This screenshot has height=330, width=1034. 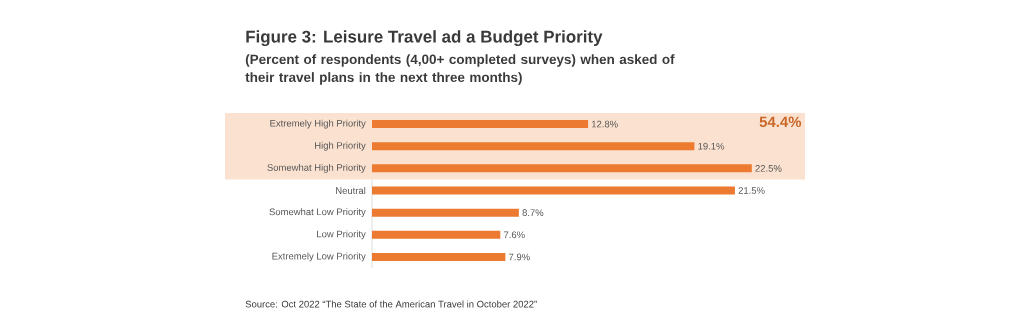 What do you see at coordinates (424, 38) in the screenshot?
I see `chart-title: Figure 3: Leisure Travel ad a Budget Priority` at bounding box center [424, 38].